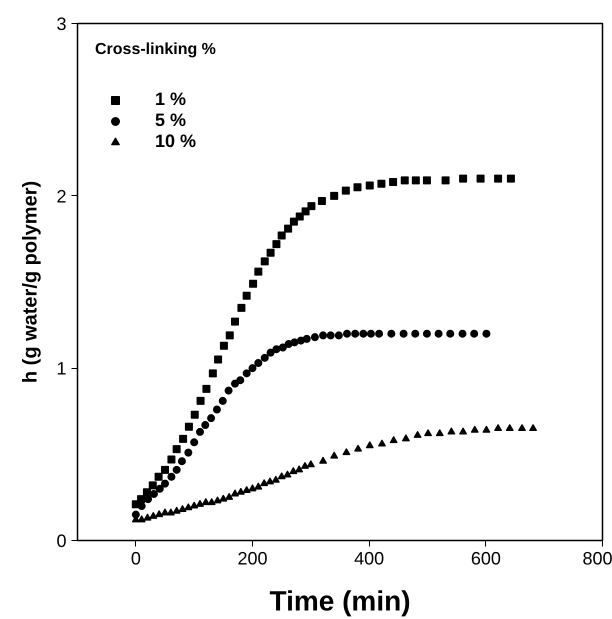 Image resolution: width=612 pixels, height=619 pixels. What do you see at coordinates (155, 50) in the screenshot?
I see `legend-title: Cross-linking %` at bounding box center [155, 50].